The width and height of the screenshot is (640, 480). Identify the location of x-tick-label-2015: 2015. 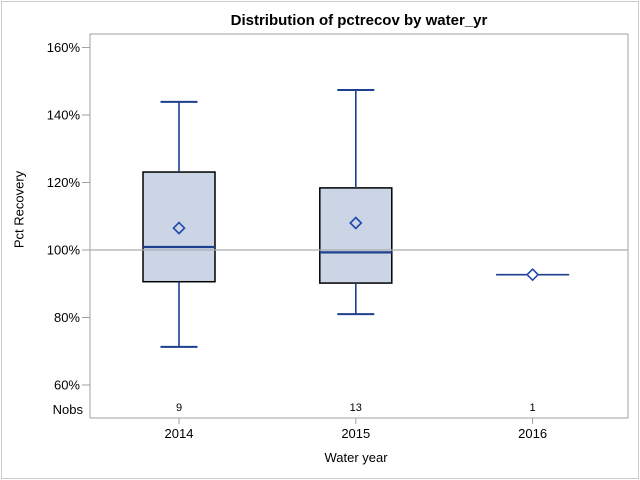
(355, 433).